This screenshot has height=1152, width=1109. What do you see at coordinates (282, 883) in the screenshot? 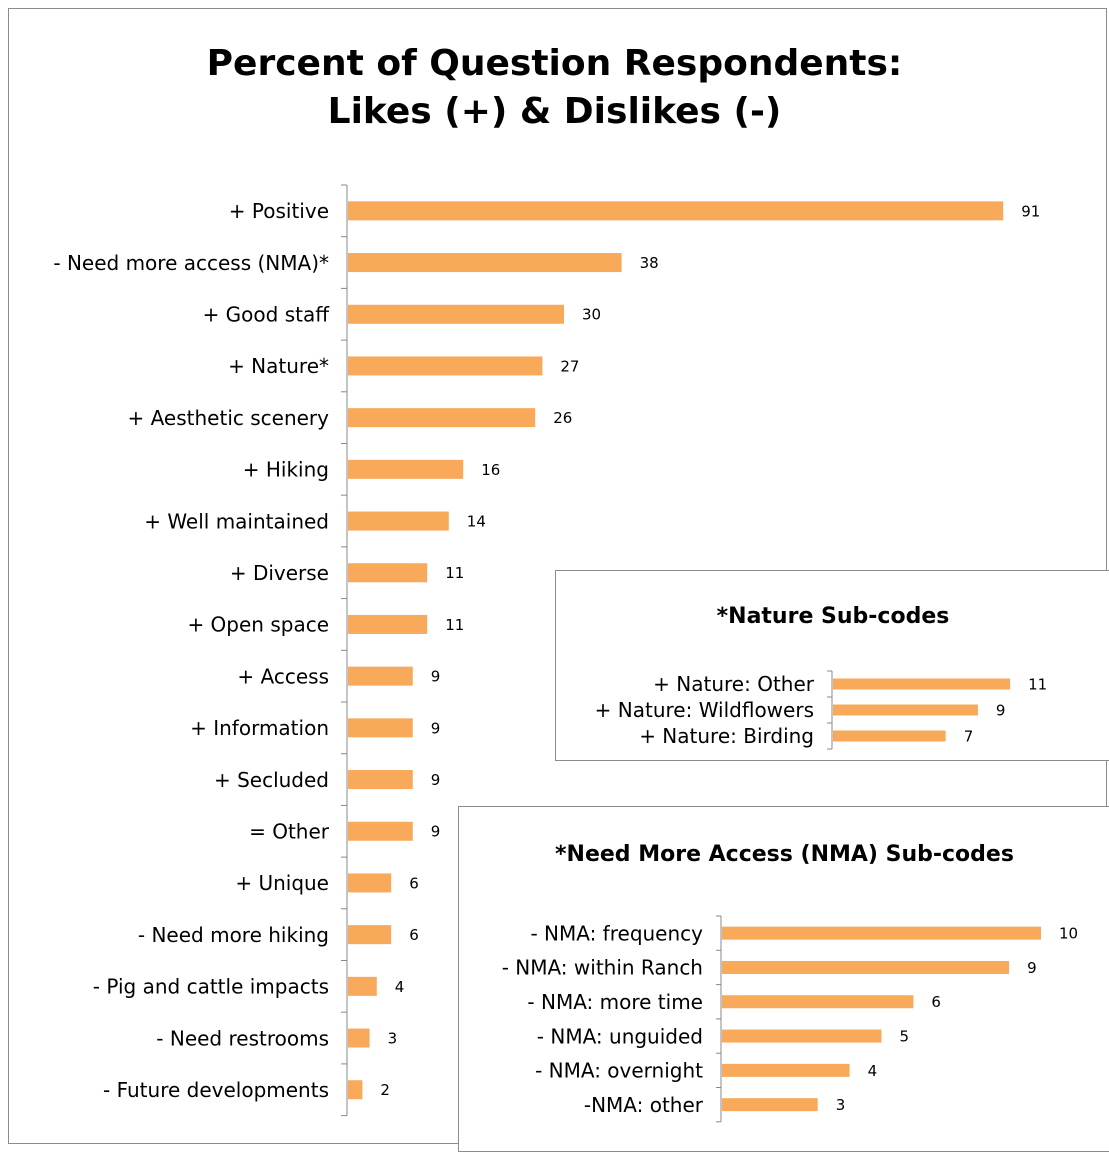
I see `main-category-label: + Unique` at bounding box center [282, 883].